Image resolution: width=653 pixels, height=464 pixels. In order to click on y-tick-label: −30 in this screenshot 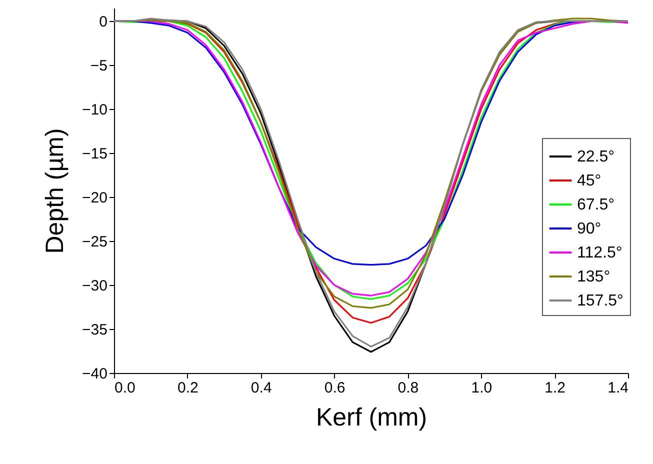, I will do `click(95, 286)`.